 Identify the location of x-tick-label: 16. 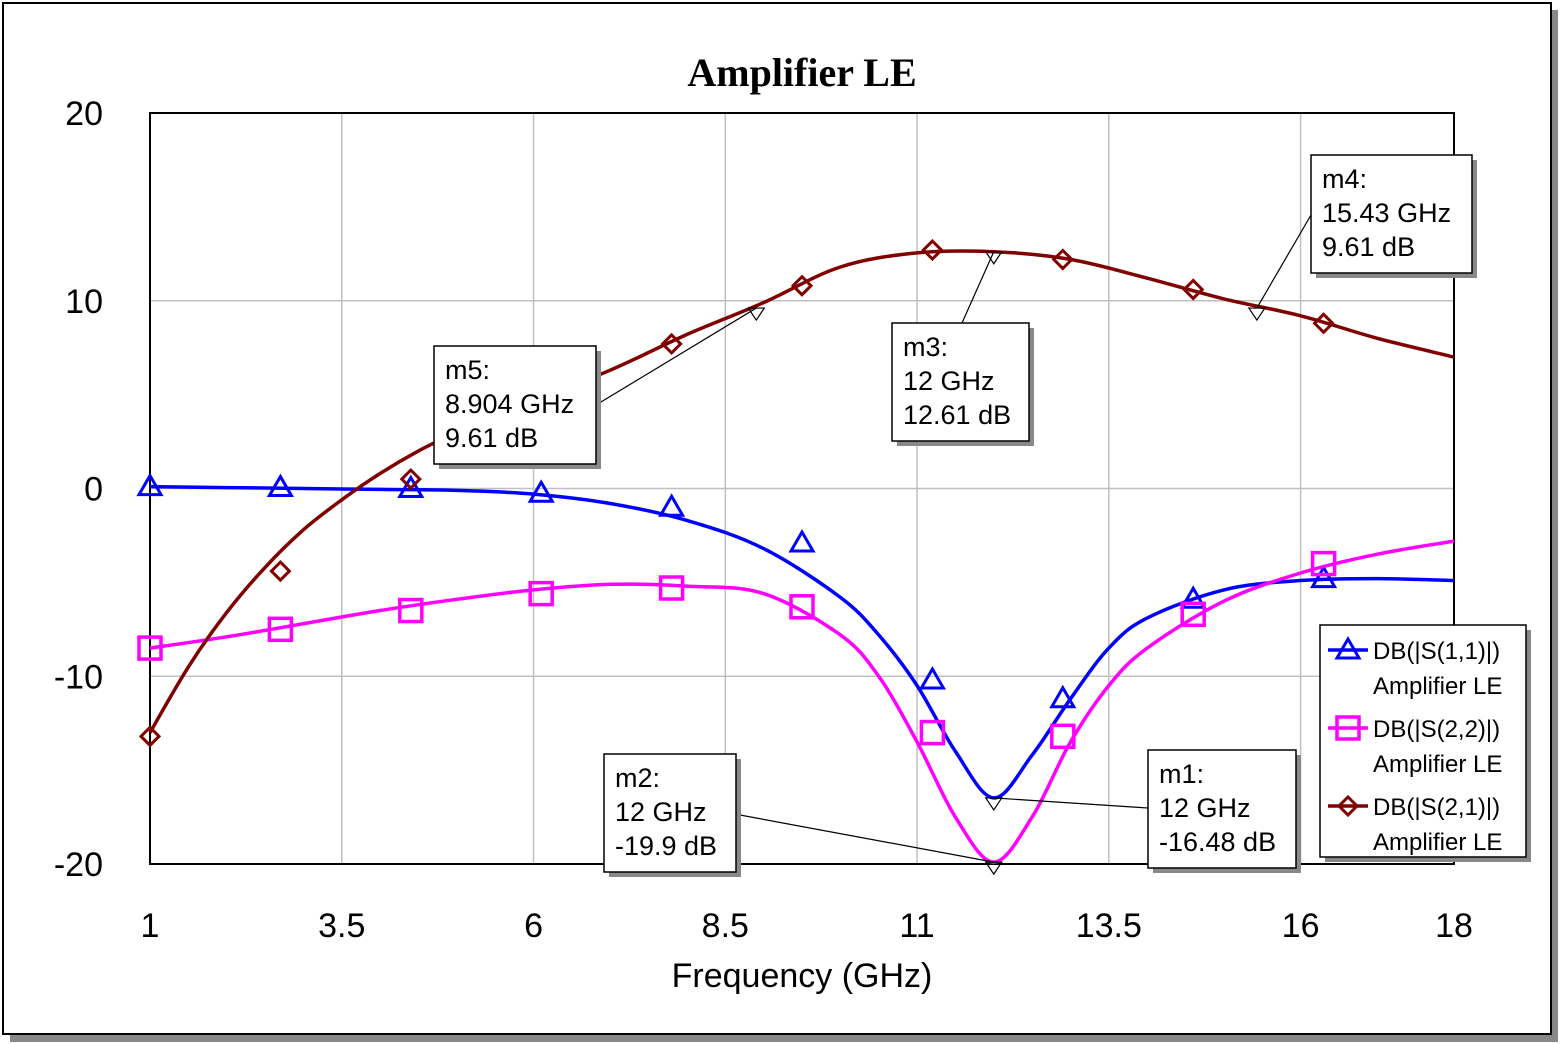
(1301, 926).